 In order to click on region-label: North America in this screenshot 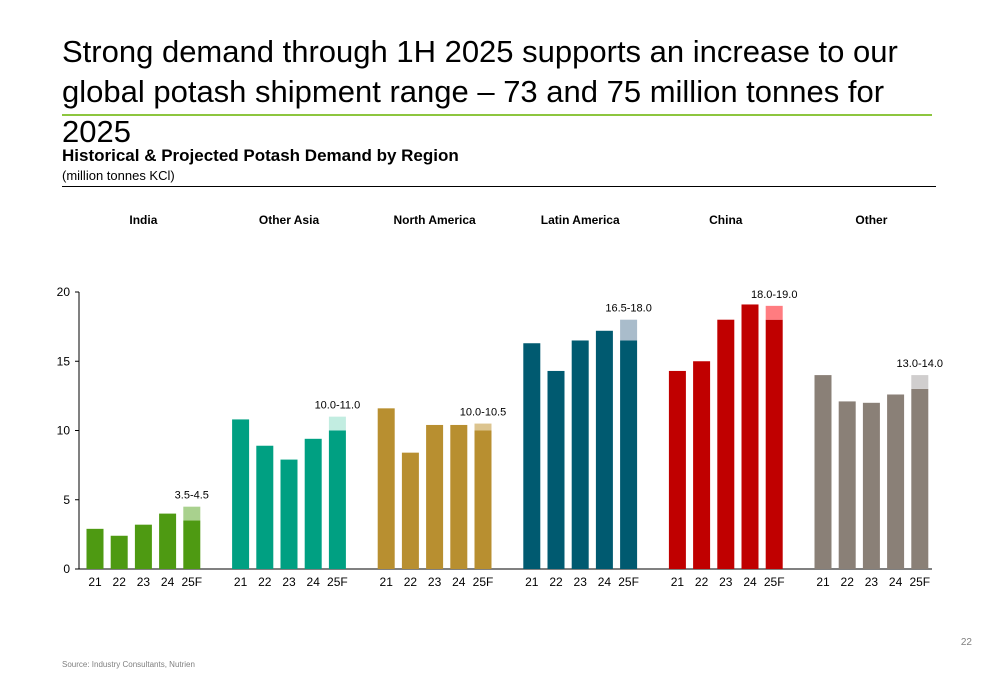, I will do `click(434, 220)`.